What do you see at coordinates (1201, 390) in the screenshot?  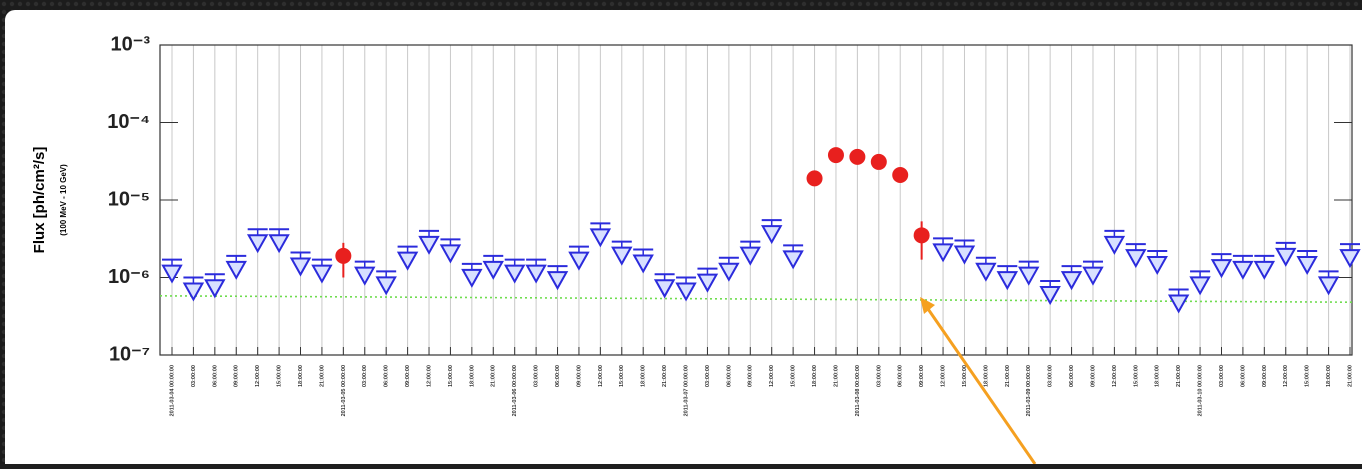 I see `x-tick-label: 2011-03-10 00:00:00` at bounding box center [1201, 390].